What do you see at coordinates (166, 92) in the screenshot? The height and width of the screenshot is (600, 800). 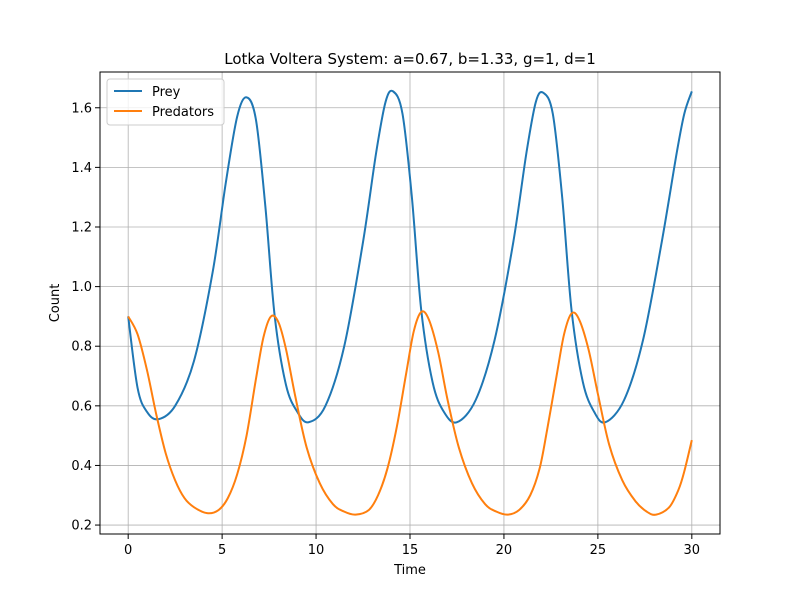 I see `legend-label-prey: Prey` at bounding box center [166, 92].